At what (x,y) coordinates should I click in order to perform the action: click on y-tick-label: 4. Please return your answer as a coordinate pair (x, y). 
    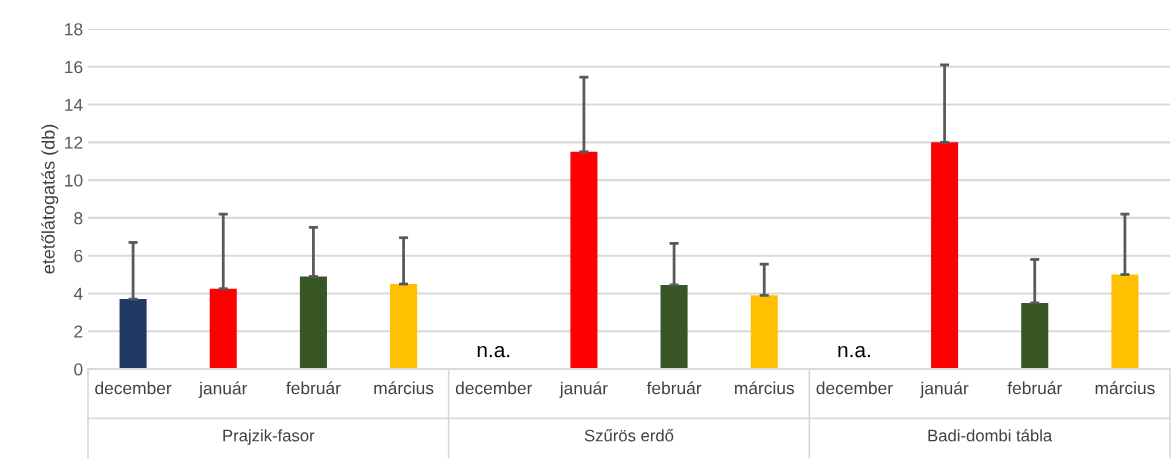
    Looking at the image, I should click on (78, 293).